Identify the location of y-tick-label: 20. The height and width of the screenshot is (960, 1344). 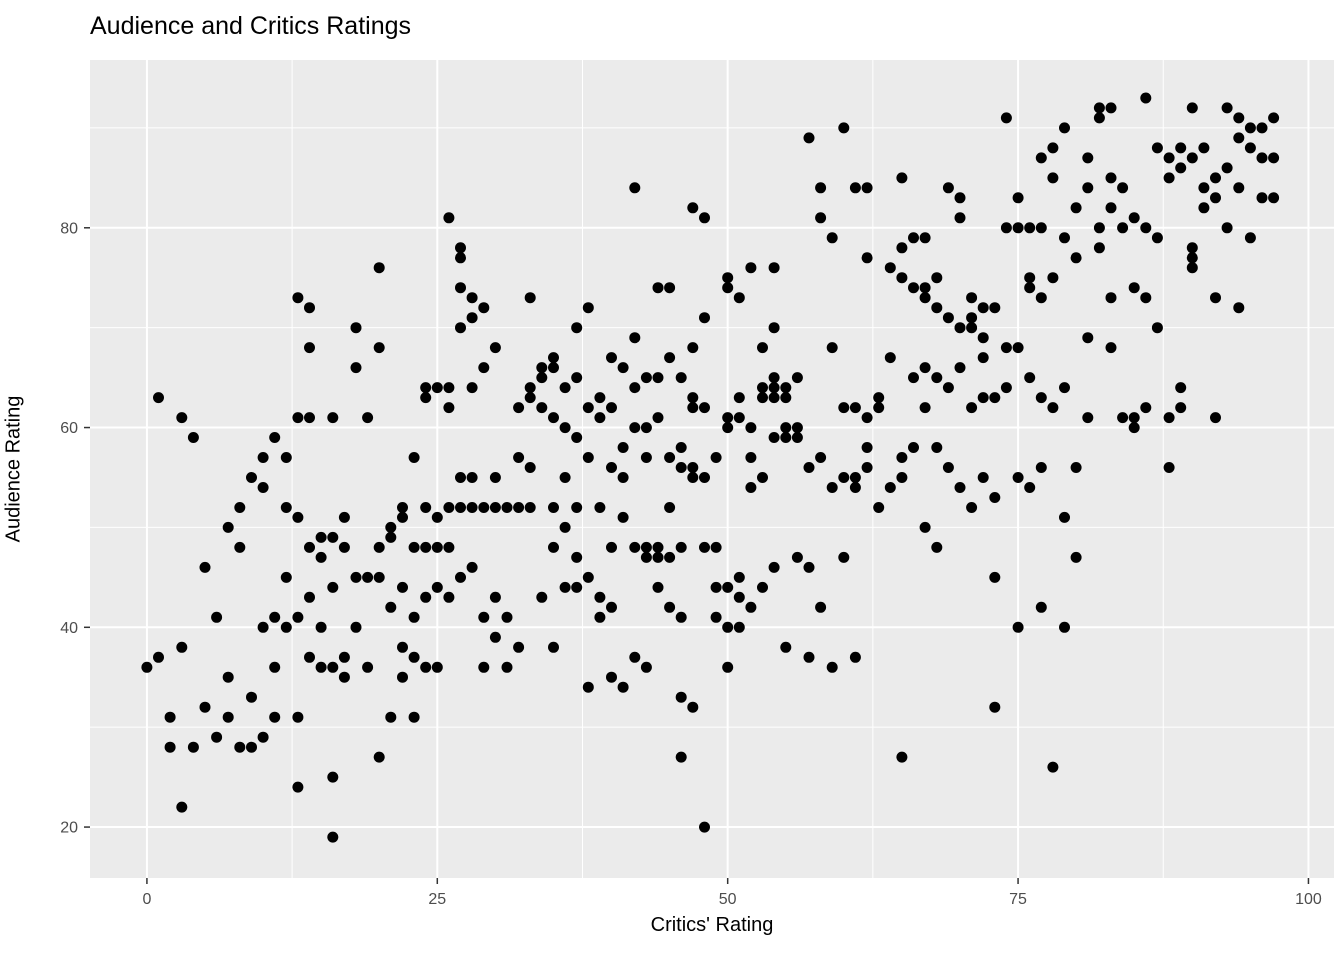
(69, 828).